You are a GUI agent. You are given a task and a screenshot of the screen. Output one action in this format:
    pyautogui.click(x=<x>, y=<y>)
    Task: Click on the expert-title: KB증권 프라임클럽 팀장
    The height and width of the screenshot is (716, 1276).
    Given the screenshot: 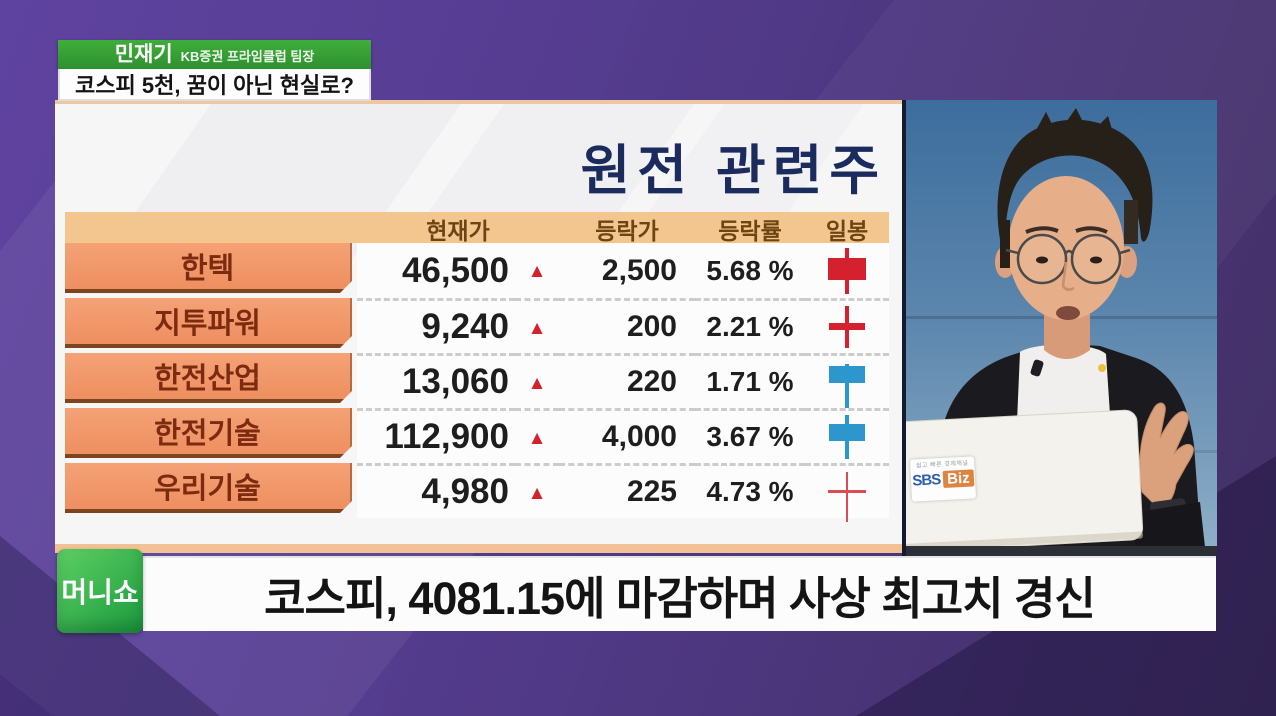 What is the action you would take?
    pyautogui.click(x=247, y=56)
    